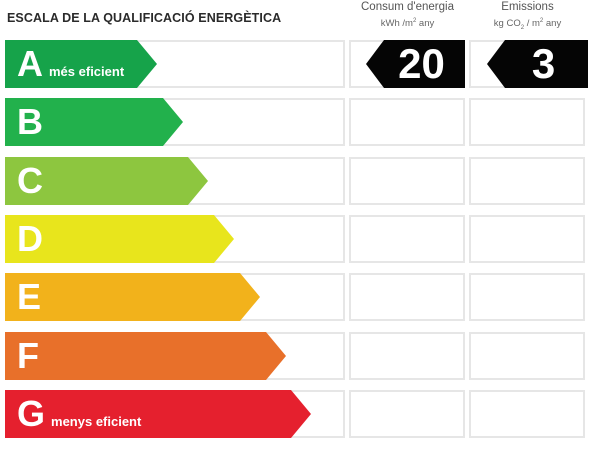 This screenshot has height=450, width=600. Describe the element at coordinates (119, 239) in the screenshot. I see `rating-bar-d: D` at that location.